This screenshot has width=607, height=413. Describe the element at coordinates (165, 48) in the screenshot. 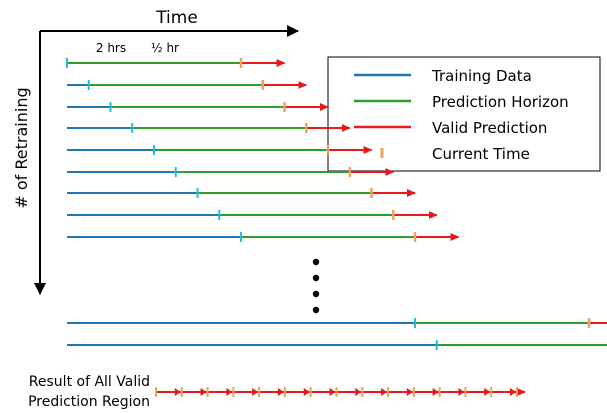

I see `prediction-span-label: ½ hr` at that location.